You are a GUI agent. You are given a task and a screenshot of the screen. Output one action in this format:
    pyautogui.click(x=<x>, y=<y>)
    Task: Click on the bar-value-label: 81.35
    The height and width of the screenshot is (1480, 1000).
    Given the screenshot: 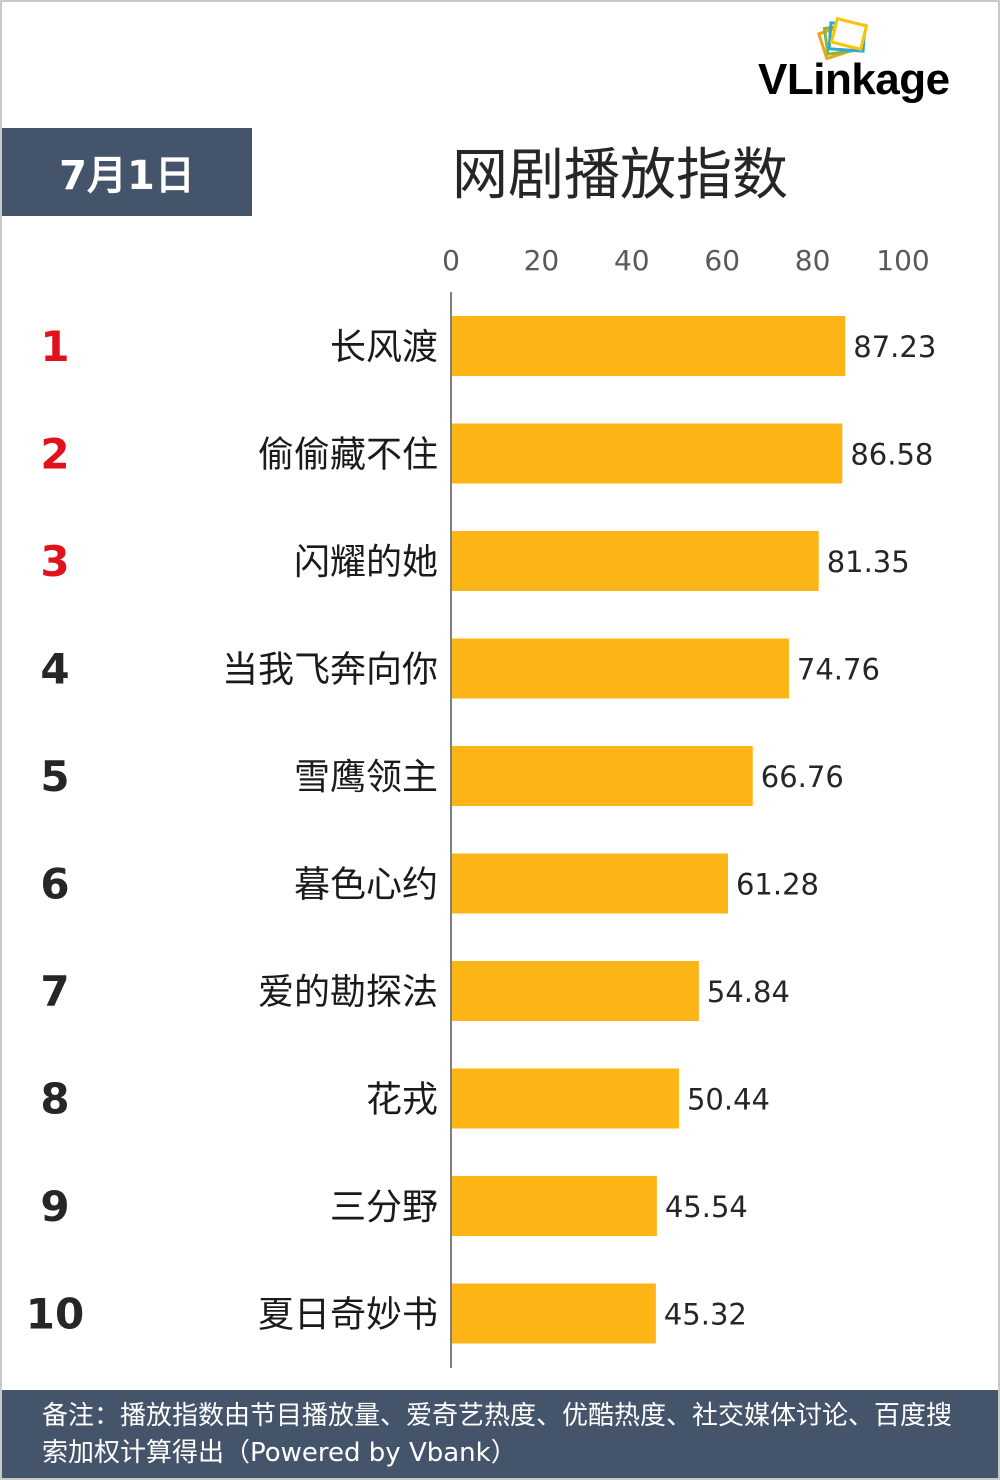 What is the action you would take?
    pyautogui.click(x=868, y=562)
    